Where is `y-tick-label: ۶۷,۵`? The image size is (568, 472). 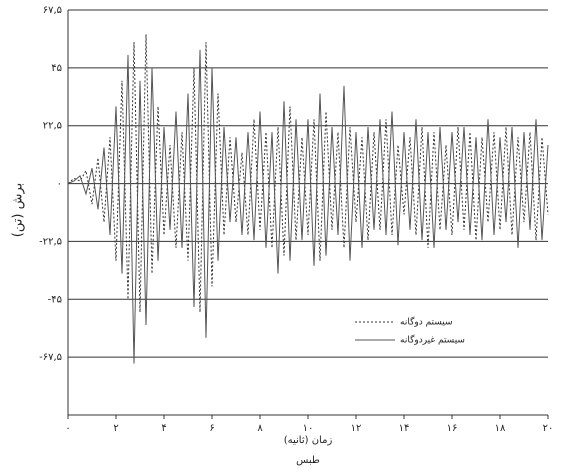
y-tick-label: ۶۷,۵ is located at coordinates (52, 10).